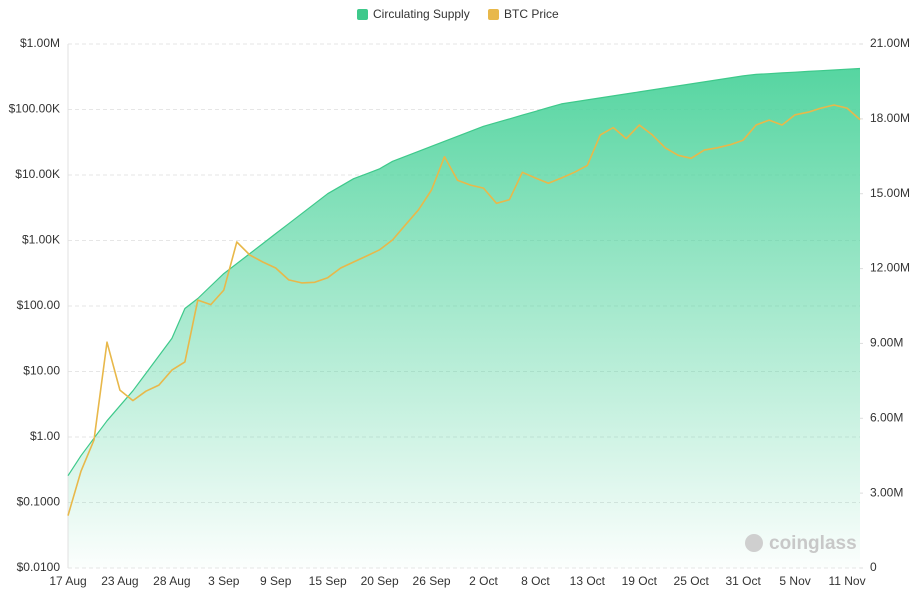  I want to click on watermark-logo, so click(754, 543).